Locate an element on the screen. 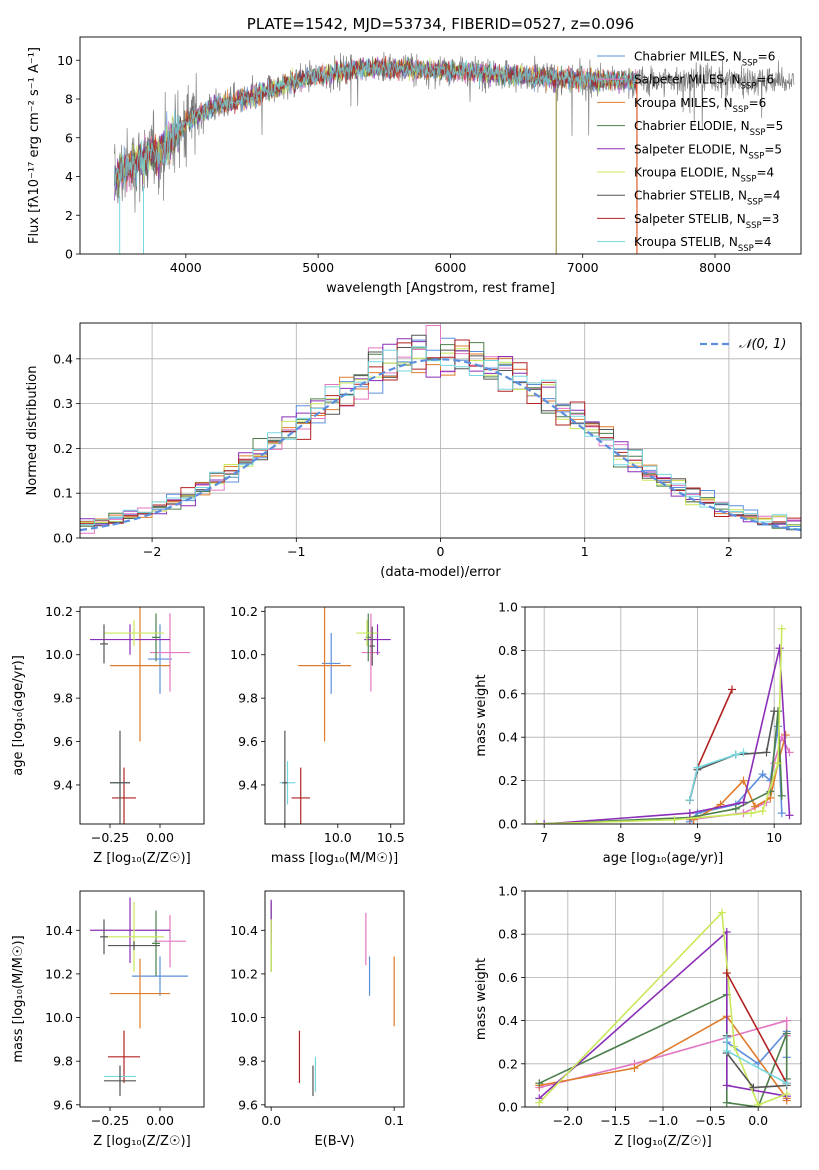 This screenshot has height=1170, width=819. legend-entry: Kroupa ELODIE, NSSP=4 is located at coordinates (704, 175).